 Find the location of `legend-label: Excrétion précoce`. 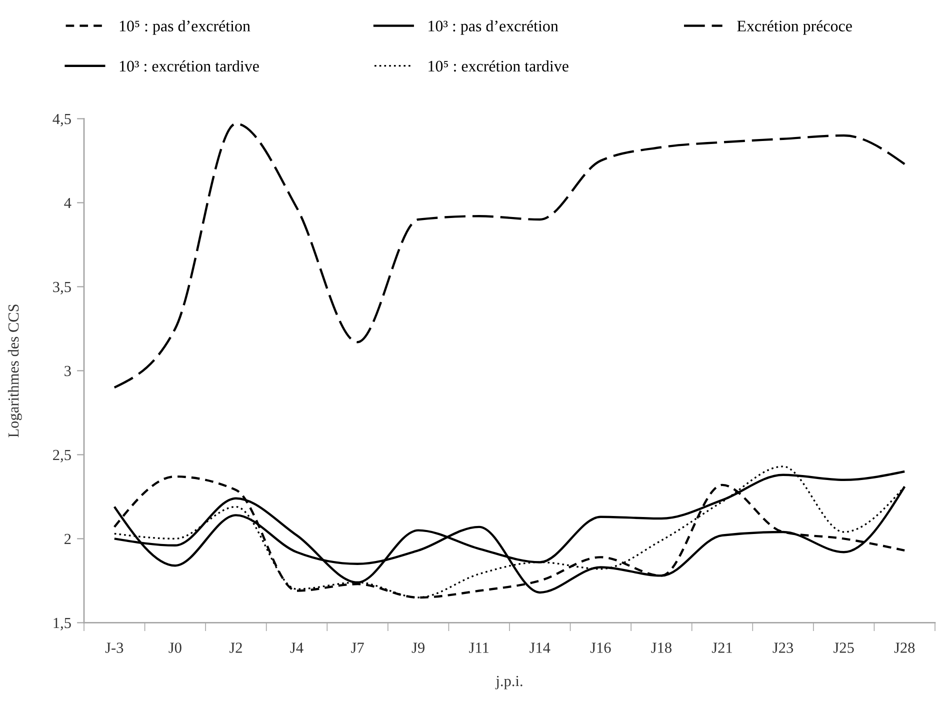

legend-label: Excrétion précoce is located at coordinates (794, 27).